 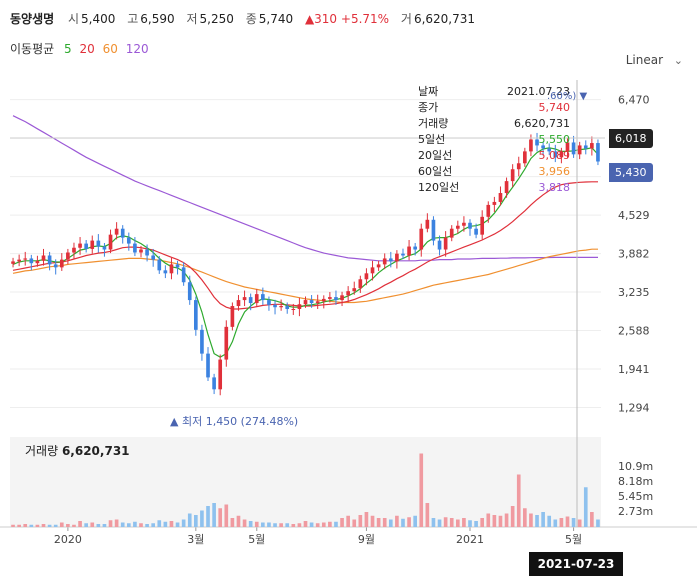 I want to click on tooltip-value: 6,620,731, so click(x=542, y=123).